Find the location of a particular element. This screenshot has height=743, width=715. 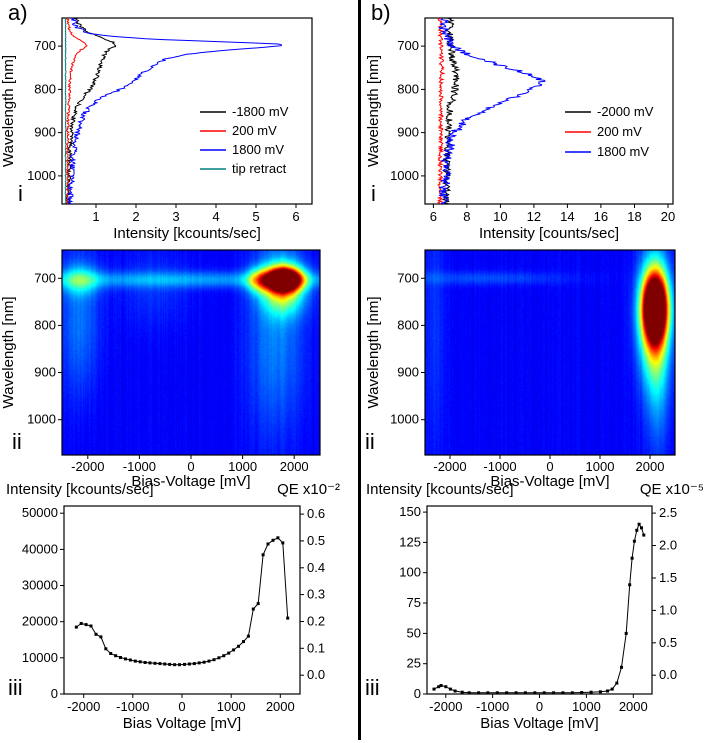

panel-label-a: a) is located at coordinates (18, 12).